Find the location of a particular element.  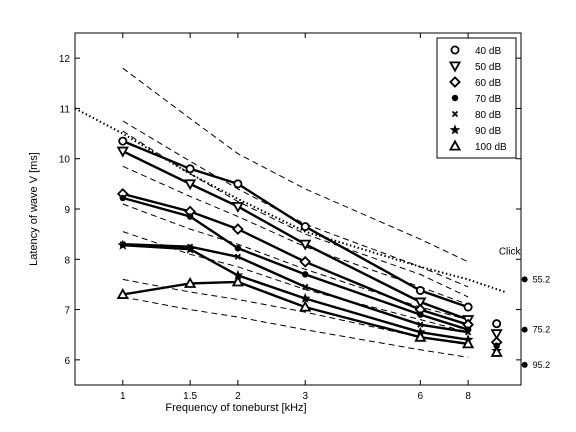

point-40db-8-shape is located at coordinates (468, 307).